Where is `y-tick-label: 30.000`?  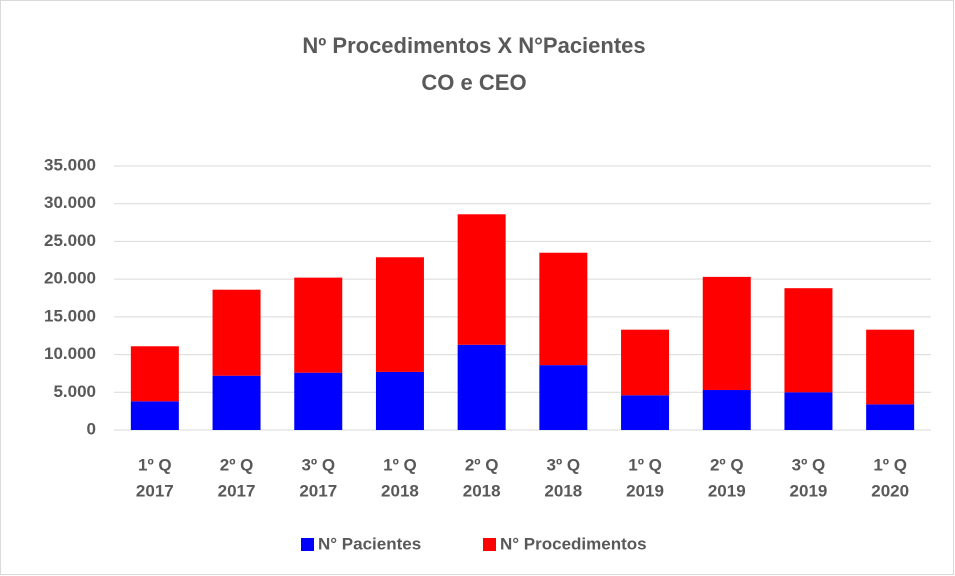
y-tick-label: 30.000 is located at coordinates (70, 202).